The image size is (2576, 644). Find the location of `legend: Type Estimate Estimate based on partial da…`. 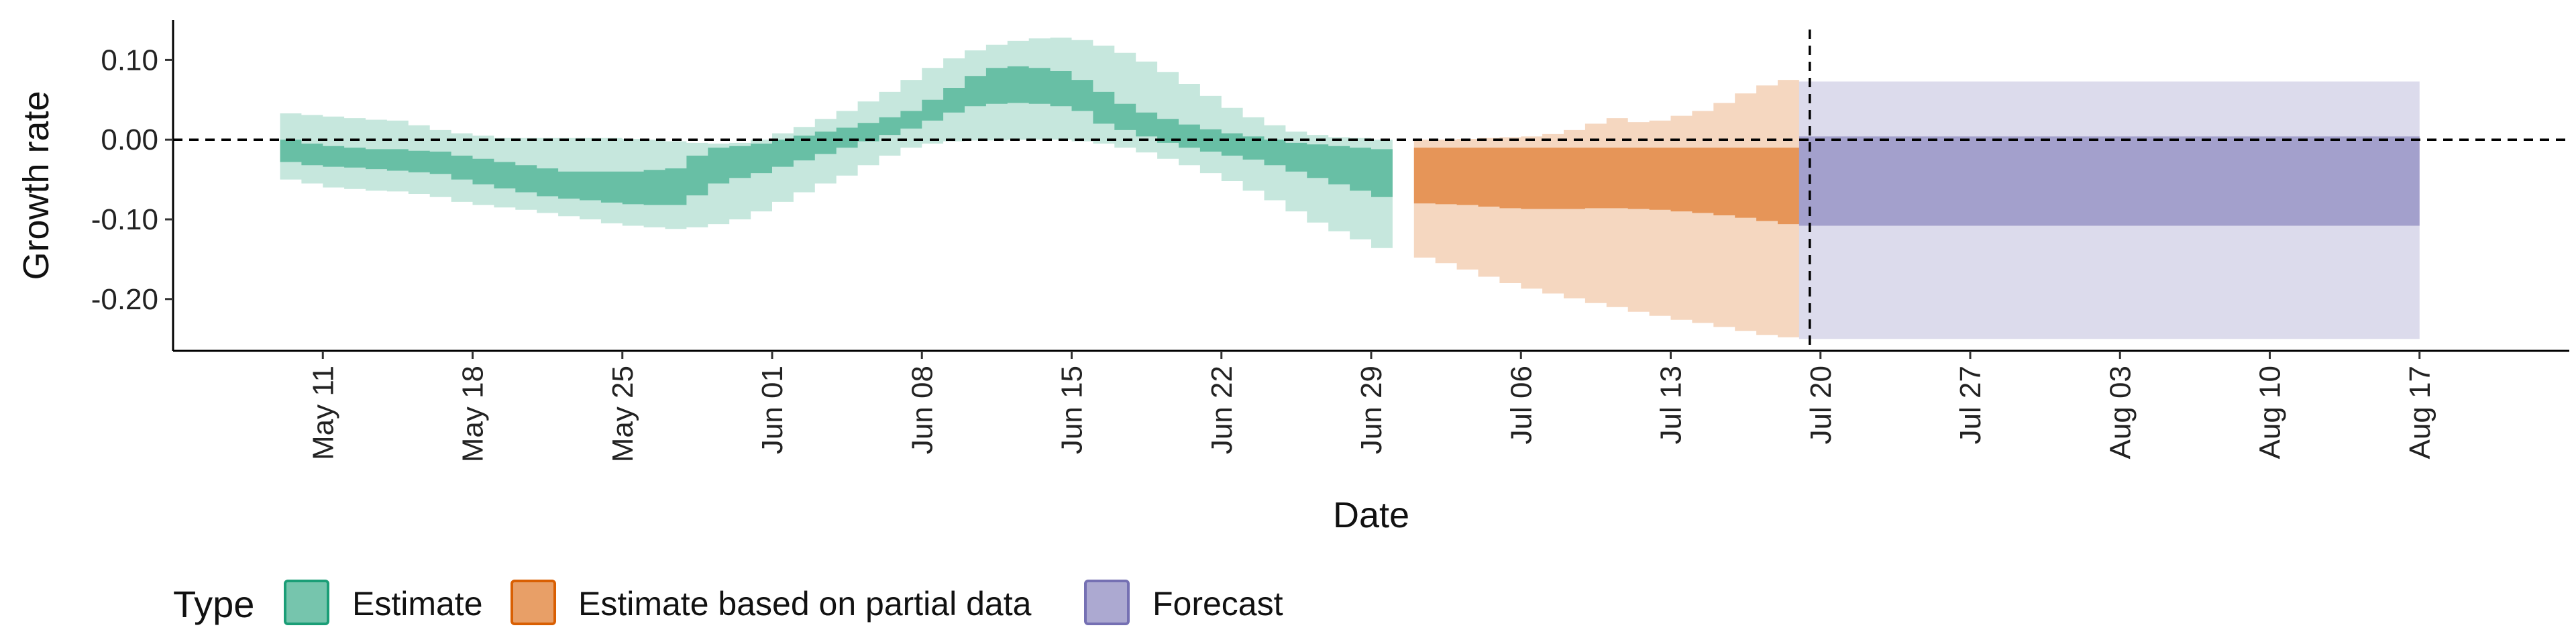

legend: Type Estimate Estimate based on partial da… is located at coordinates (728, 602).